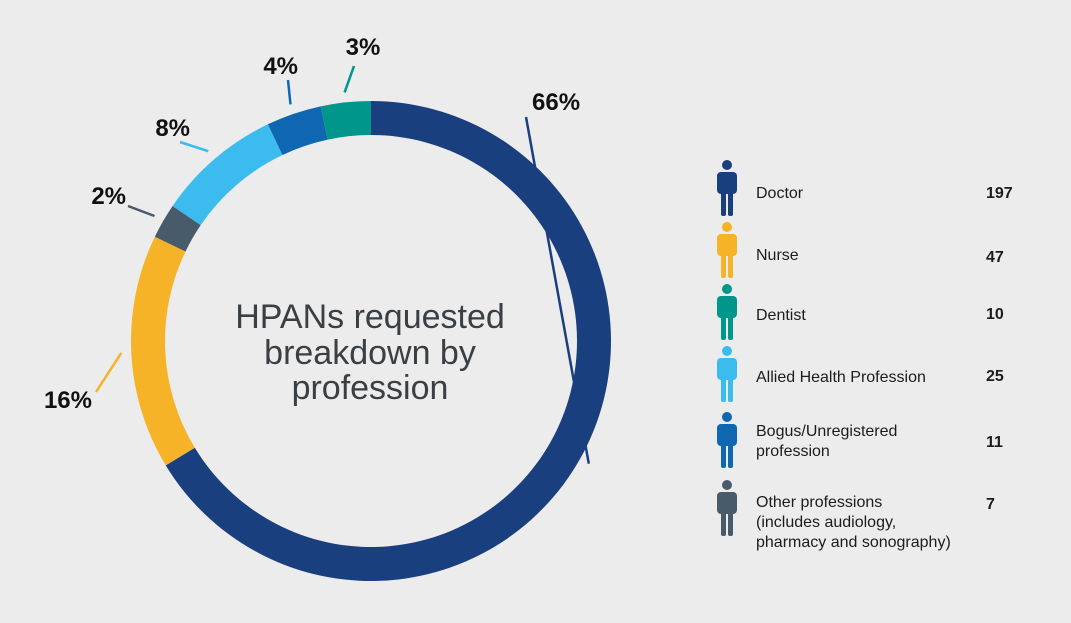 The image size is (1071, 623). Describe the element at coordinates (172, 128) in the screenshot. I see `percent-label: 8%` at that location.